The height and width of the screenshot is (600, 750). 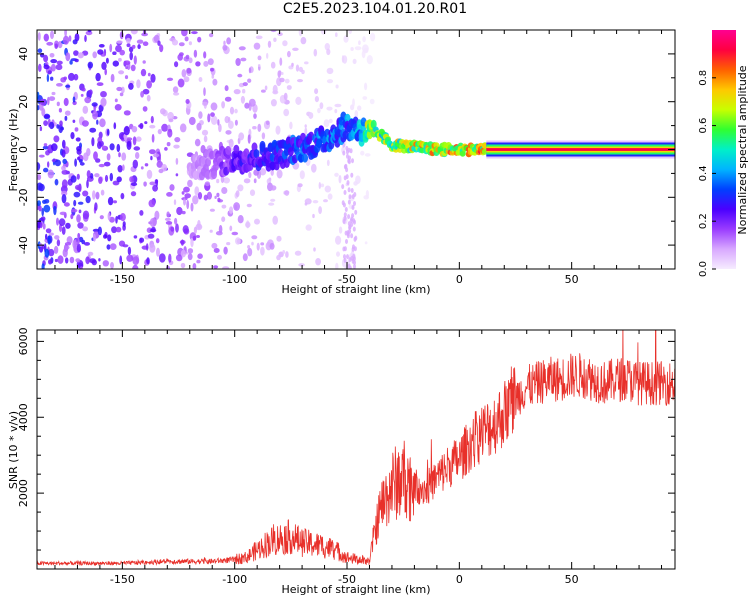 What do you see at coordinates (375, 9) in the screenshot?
I see `chart-title: C2E5.2023.104.01.20.R01` at bounding box center [375, 9].